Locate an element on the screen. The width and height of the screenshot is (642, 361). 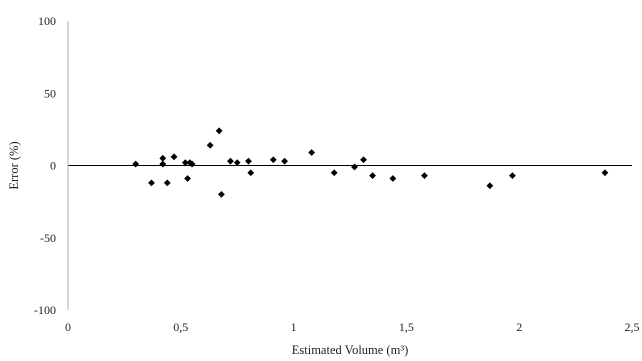
x-tick-label: 1,5 is located at coordinates (406, 327).